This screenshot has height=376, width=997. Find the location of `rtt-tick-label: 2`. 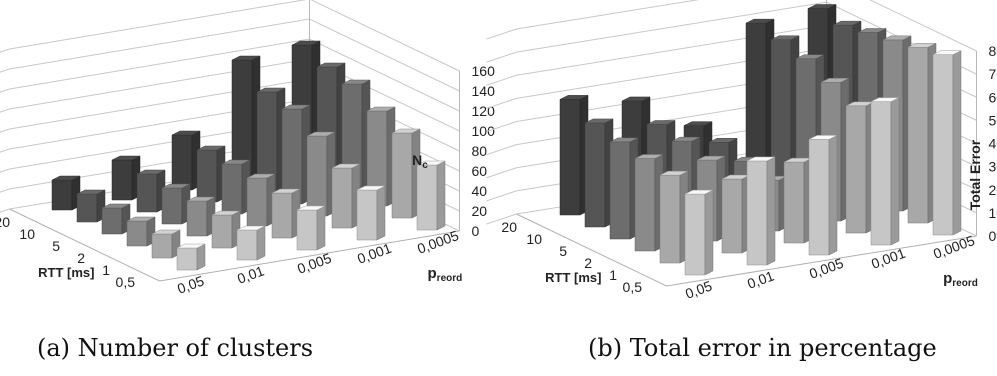

rtt-tick-label: 2 is located at coordinates (588, 263).